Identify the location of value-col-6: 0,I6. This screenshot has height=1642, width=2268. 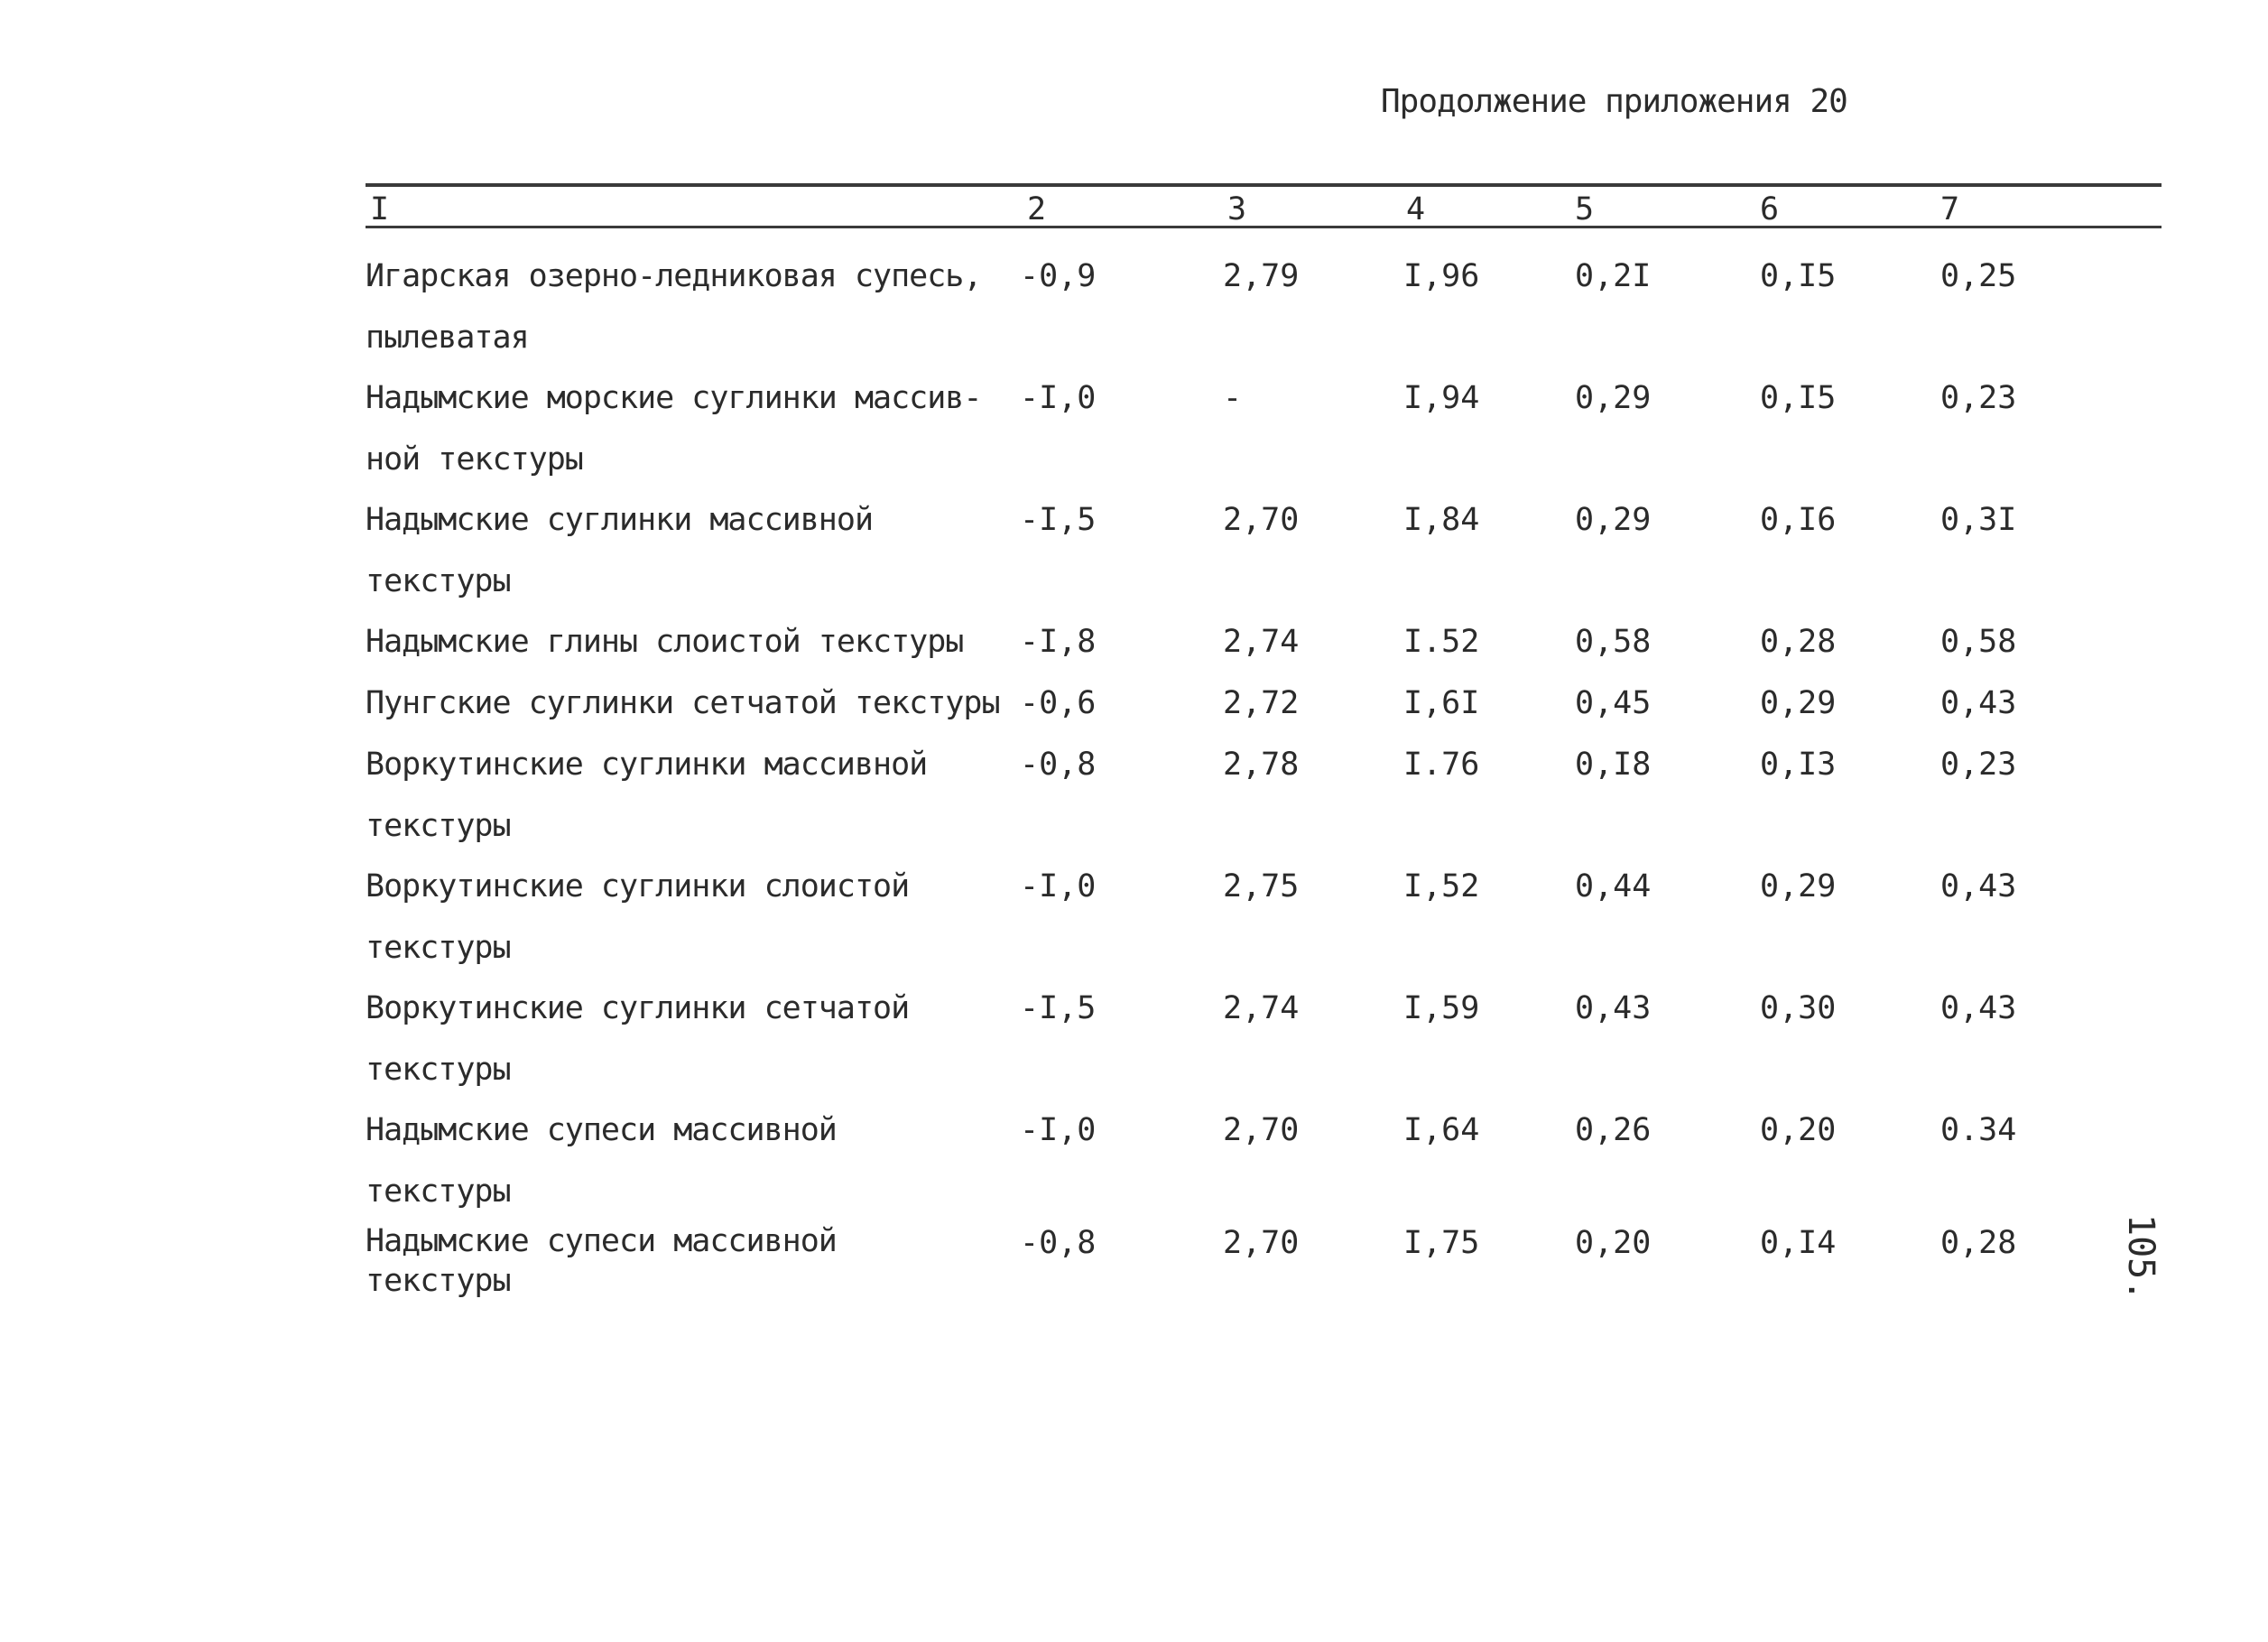
(1798, 520).